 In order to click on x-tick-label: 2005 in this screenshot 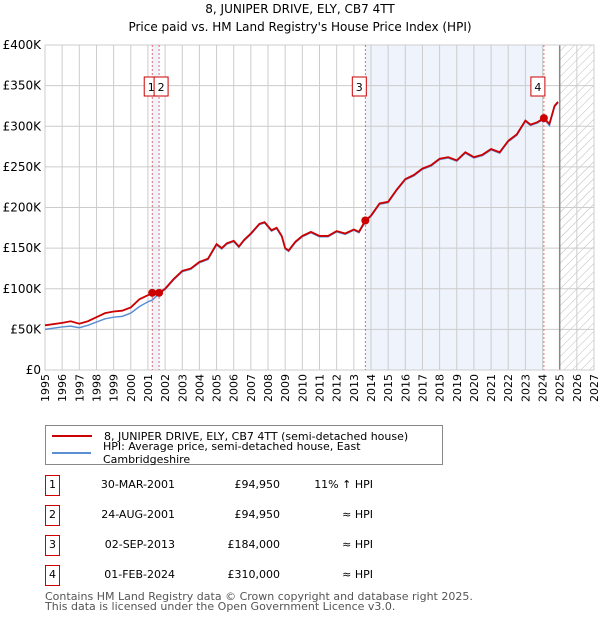, I will do `click(217, 388)`.